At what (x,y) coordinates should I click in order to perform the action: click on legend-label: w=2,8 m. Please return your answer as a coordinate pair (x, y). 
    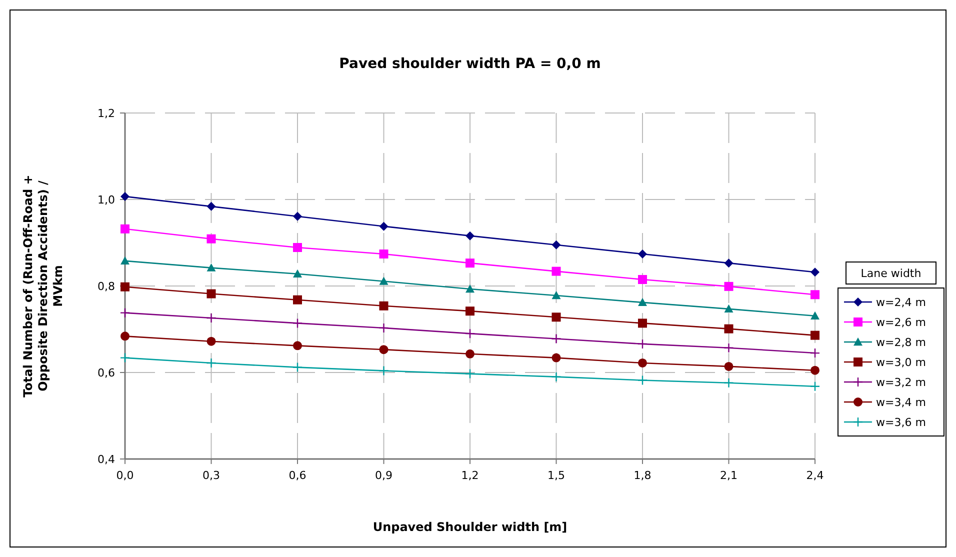
    Looking at the image, I should click on (901, 342).